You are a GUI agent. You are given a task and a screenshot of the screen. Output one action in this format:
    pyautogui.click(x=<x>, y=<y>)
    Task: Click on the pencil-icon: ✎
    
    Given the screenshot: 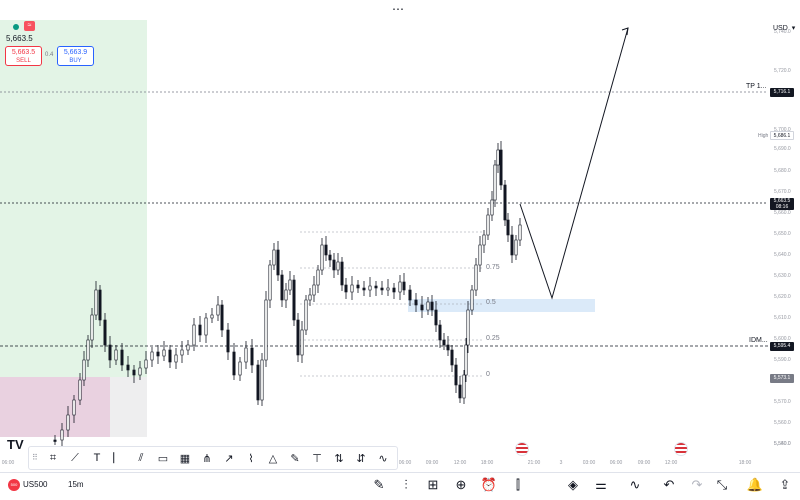 What is the action you would take?
    pyautogui.click(x=379, y=484)
    